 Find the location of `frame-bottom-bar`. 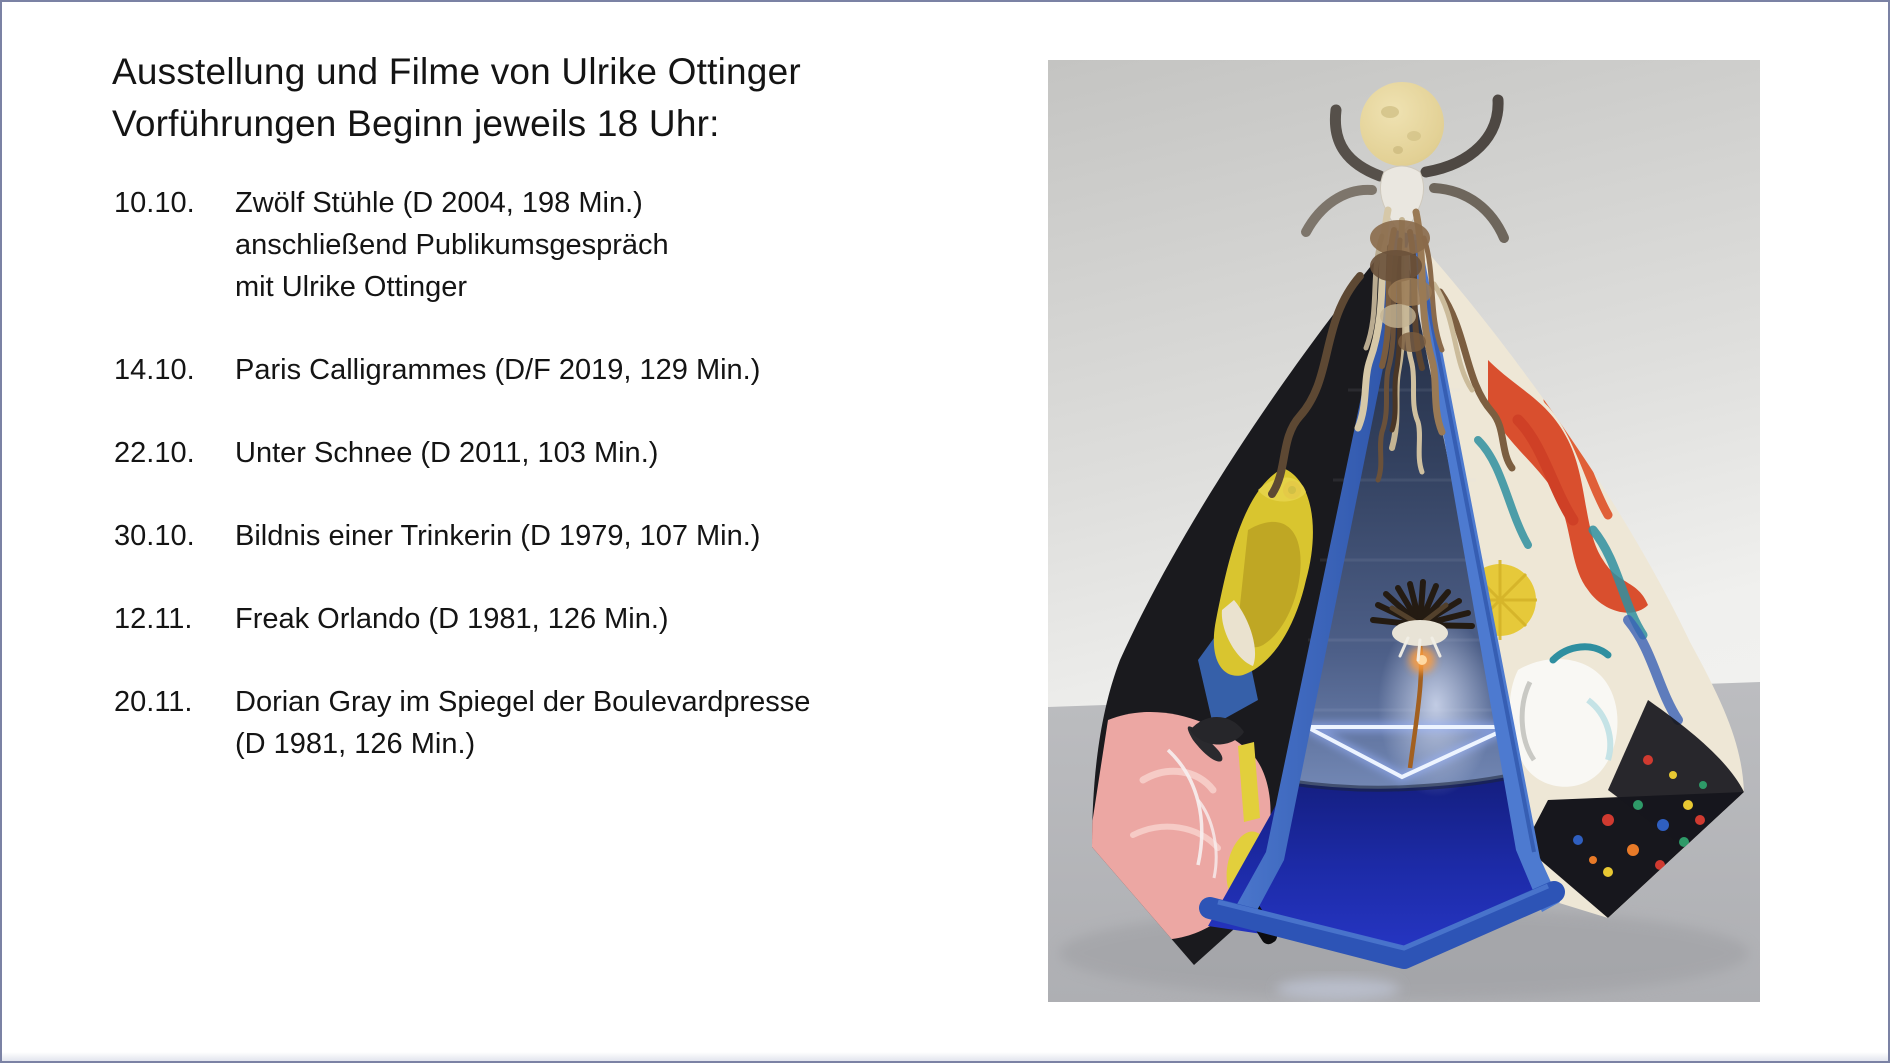

frame-bottom-bar is located at coordinates (1382, 925).